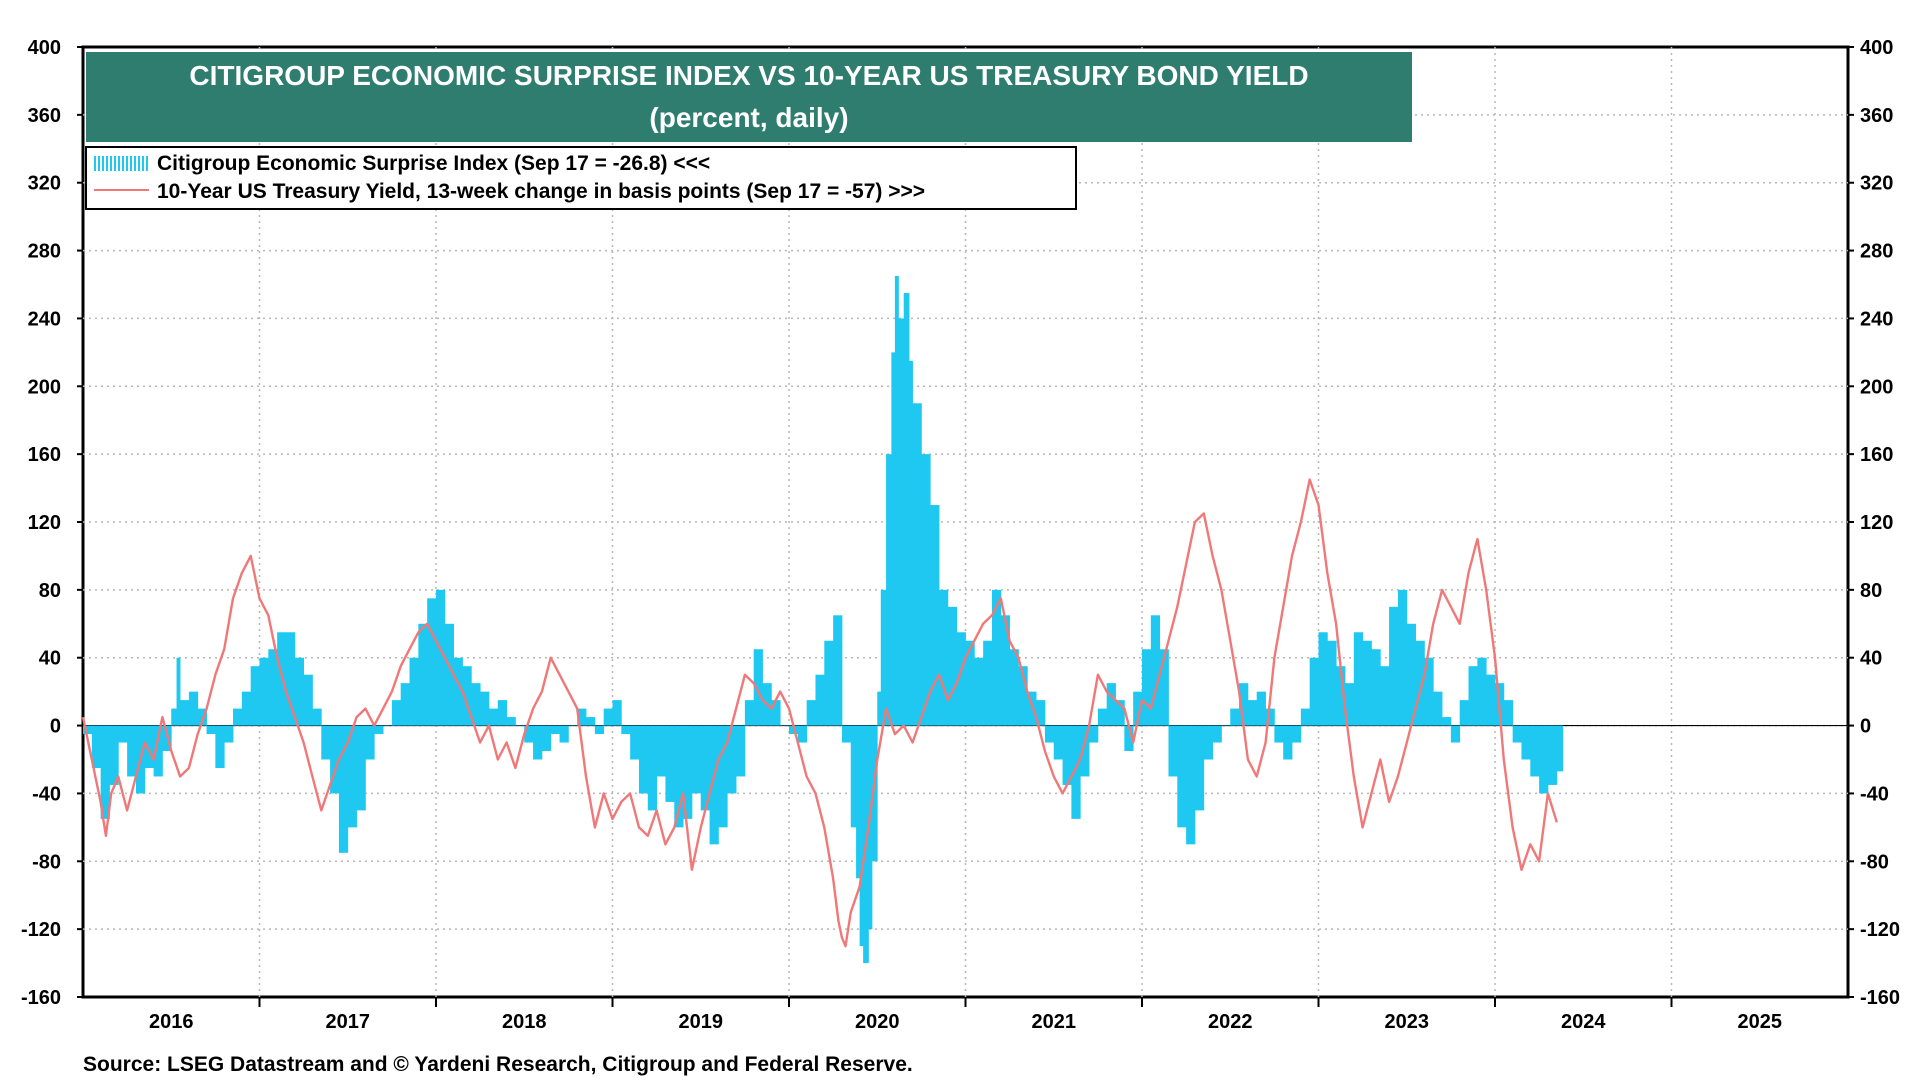 Image resolution: width=1920 pixels, height=1080 pixels. I want to click on y-tick-label-left: 200, so click(44, 387).